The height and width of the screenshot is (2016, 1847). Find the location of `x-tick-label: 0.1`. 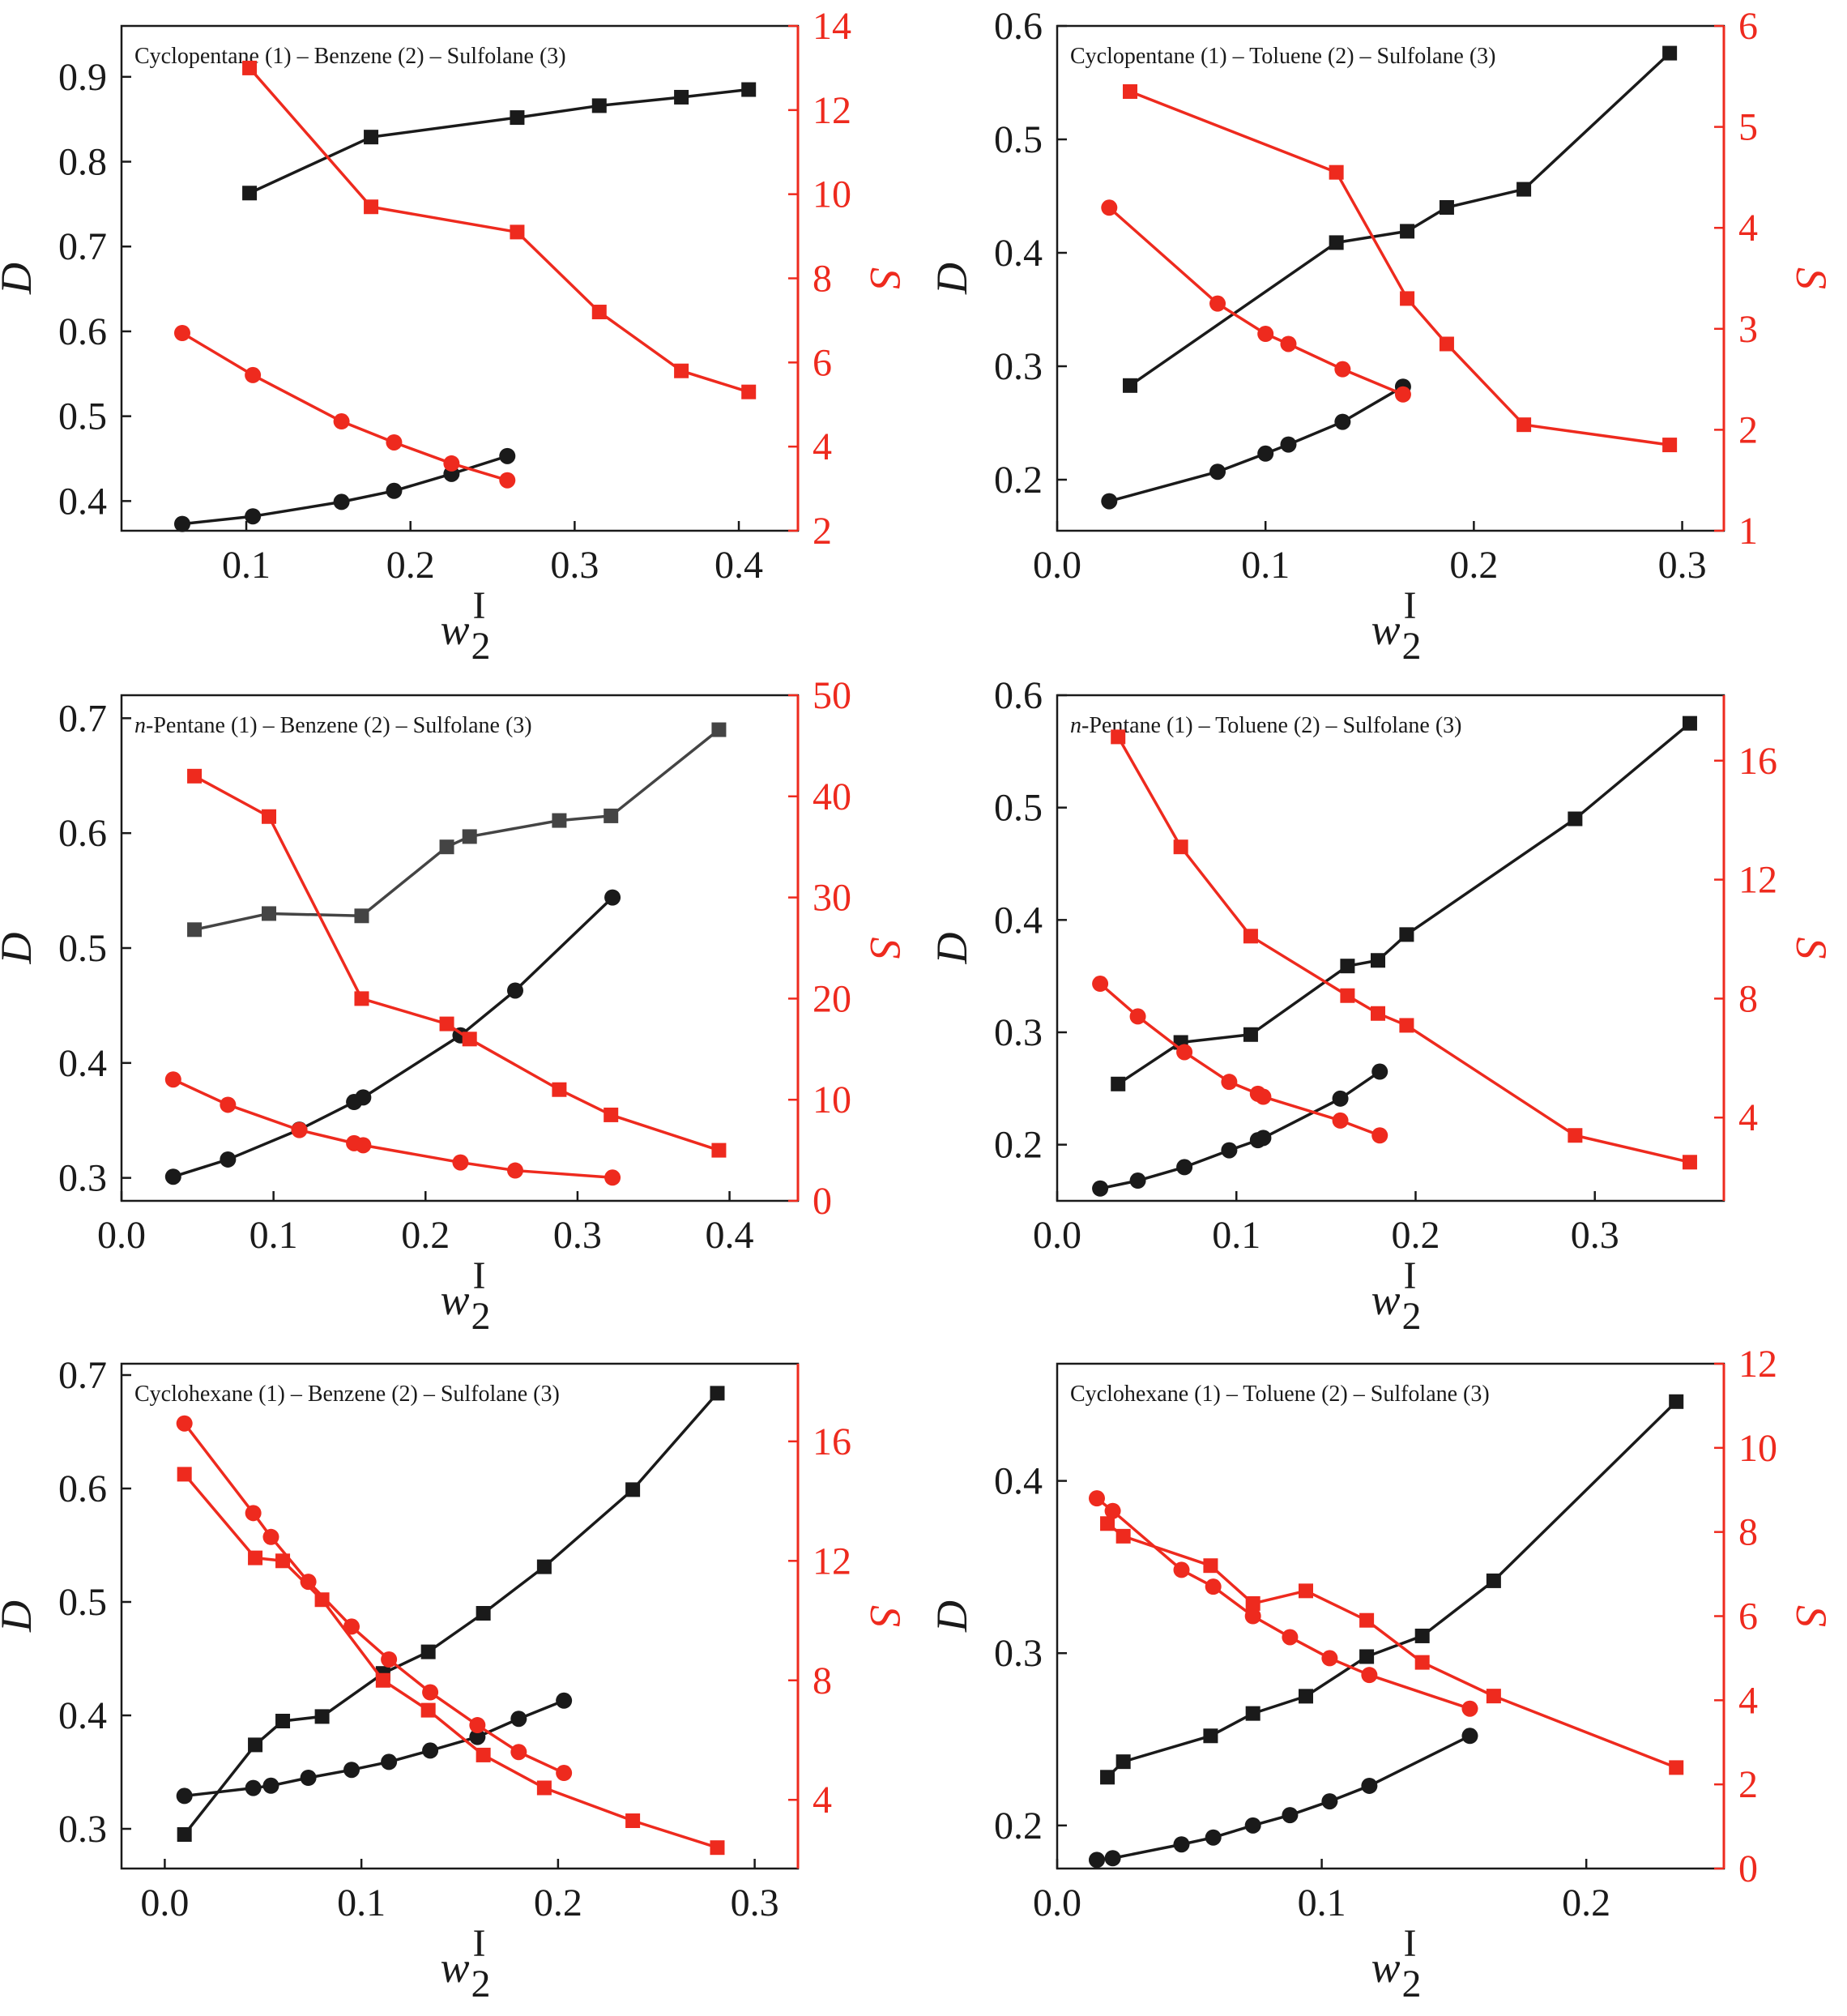

x-tick-label: 0.1 is located at coordinates (1265, 565).